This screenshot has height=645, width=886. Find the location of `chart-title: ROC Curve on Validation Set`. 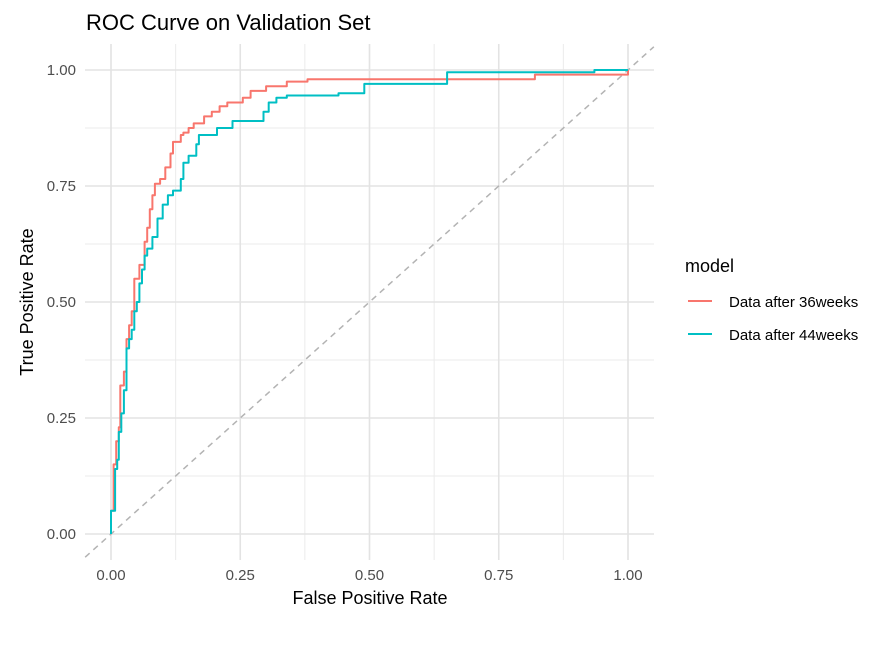

chart-title: ROC Curve on Validation Set is located at coordinates (228, 22).